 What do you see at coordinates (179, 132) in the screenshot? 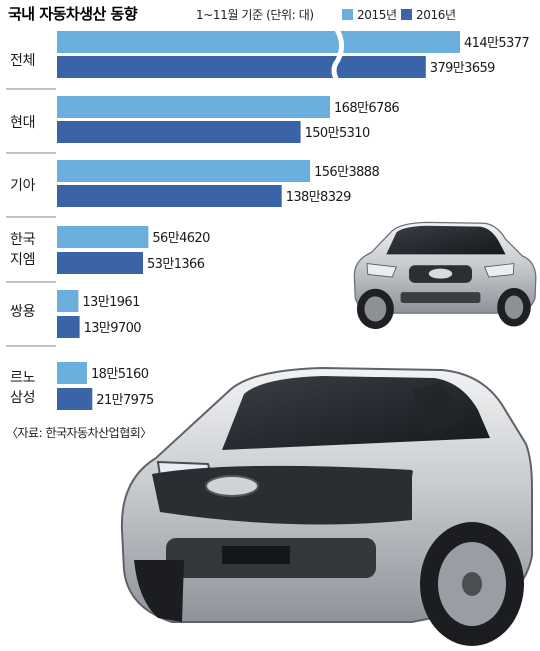
I see `bar-hyundai-2016` at bounding box center [179, 132].